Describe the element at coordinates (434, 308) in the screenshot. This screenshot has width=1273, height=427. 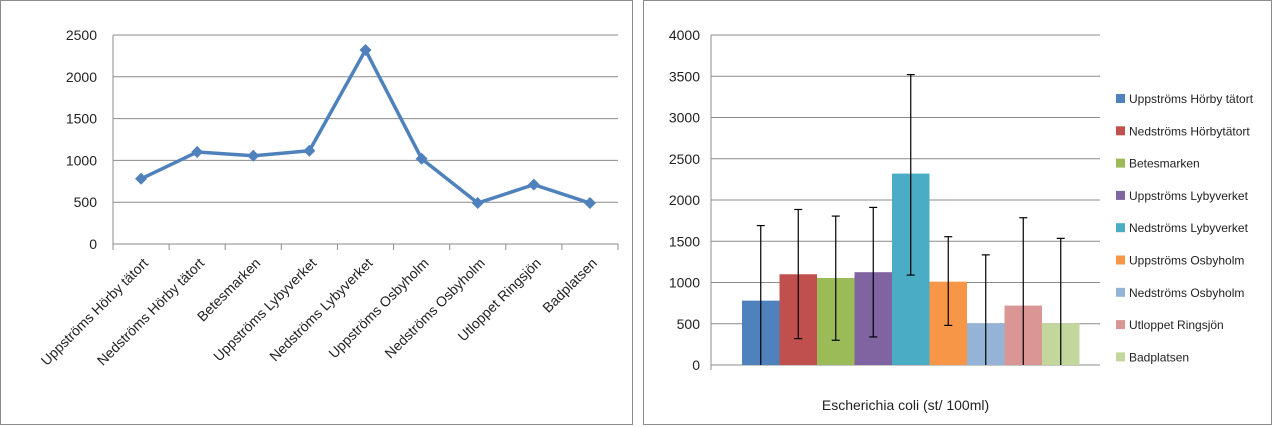
I see `x-tick-label: Nedströms Osbyholm` at that location.